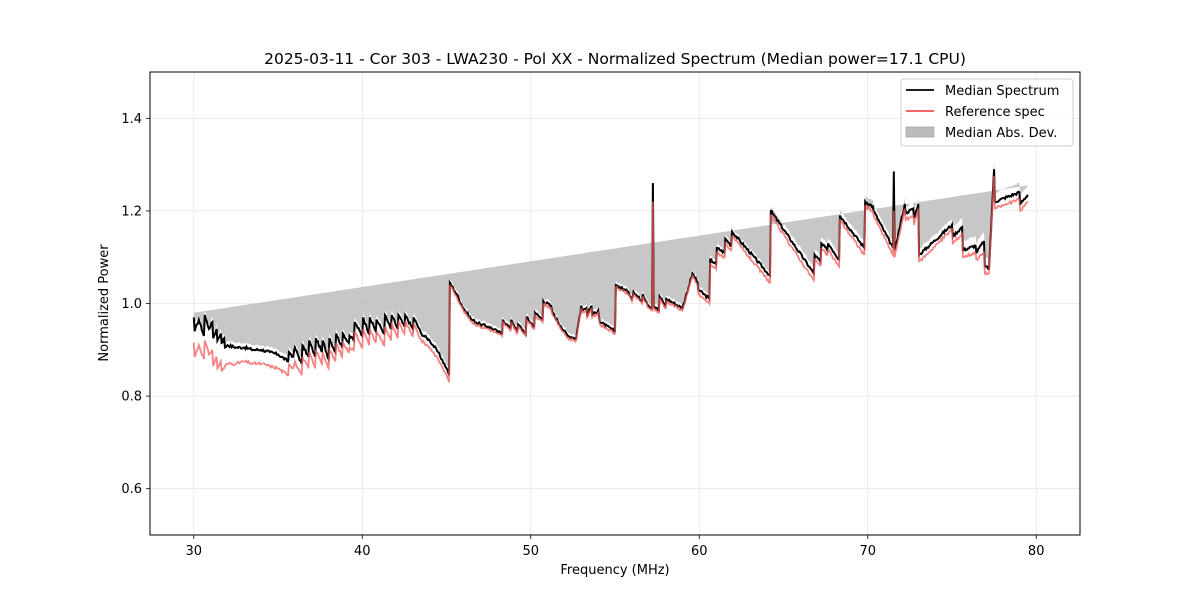 The width and height of the screenshot is (1200, 600). What do you see at coordinates (1002, 91) in the screenshot?
I see `legend-label-median: Median Spectrum` at bounding box center [1002, 91].